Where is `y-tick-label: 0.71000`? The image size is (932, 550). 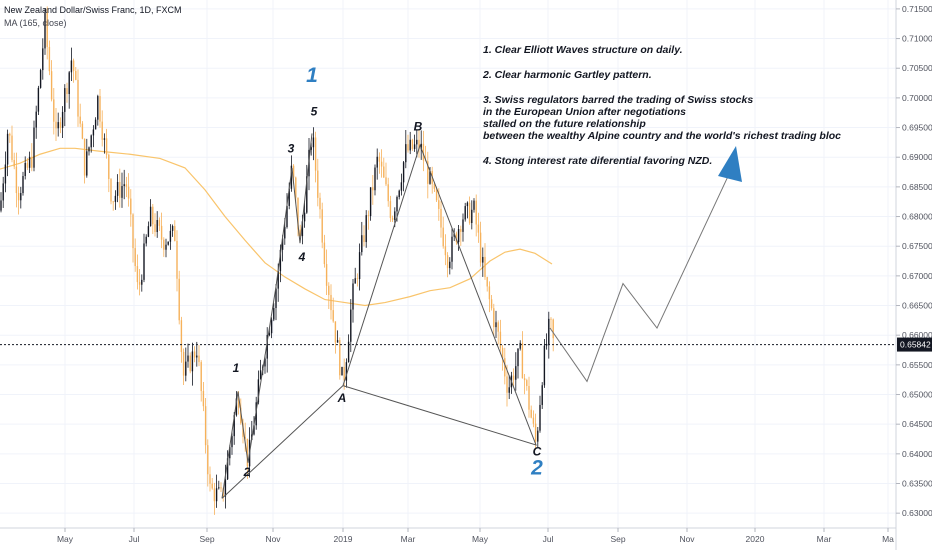
y-tick-label: 0.71000 is located at coordinates (917, 39).